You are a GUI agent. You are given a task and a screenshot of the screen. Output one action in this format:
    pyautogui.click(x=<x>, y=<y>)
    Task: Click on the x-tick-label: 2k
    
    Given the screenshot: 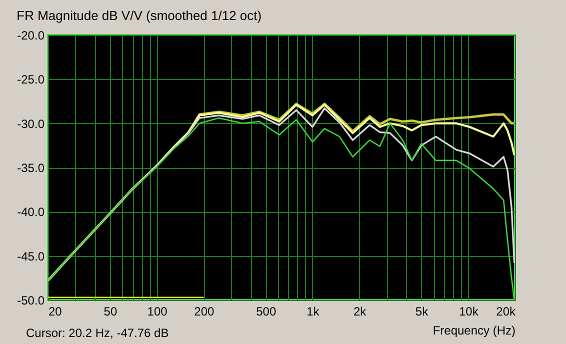 What is the action you would take?
    pyautogui.click(x=360, y=311)
    